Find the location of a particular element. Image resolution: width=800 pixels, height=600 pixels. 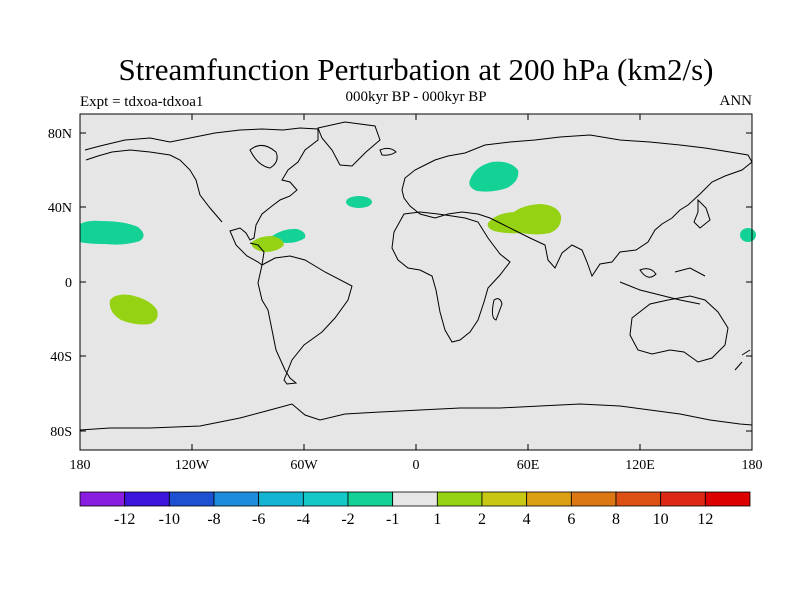

anomaly-south-pacific is located at coordinates (133, 309).